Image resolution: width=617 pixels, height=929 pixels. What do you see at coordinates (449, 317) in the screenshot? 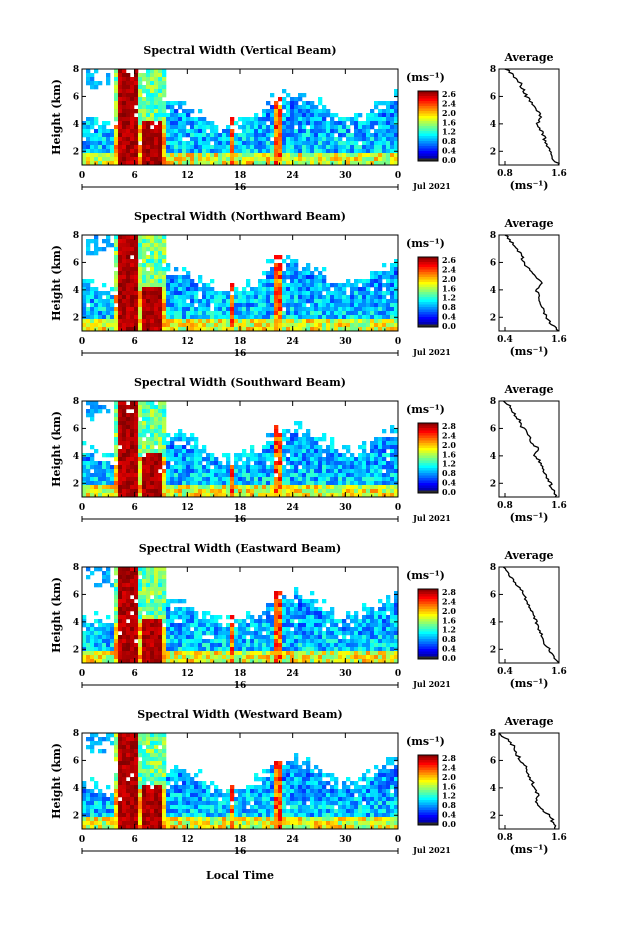
I see `colorbar-tick-label: 0.4` at bounding box center [449, 317].